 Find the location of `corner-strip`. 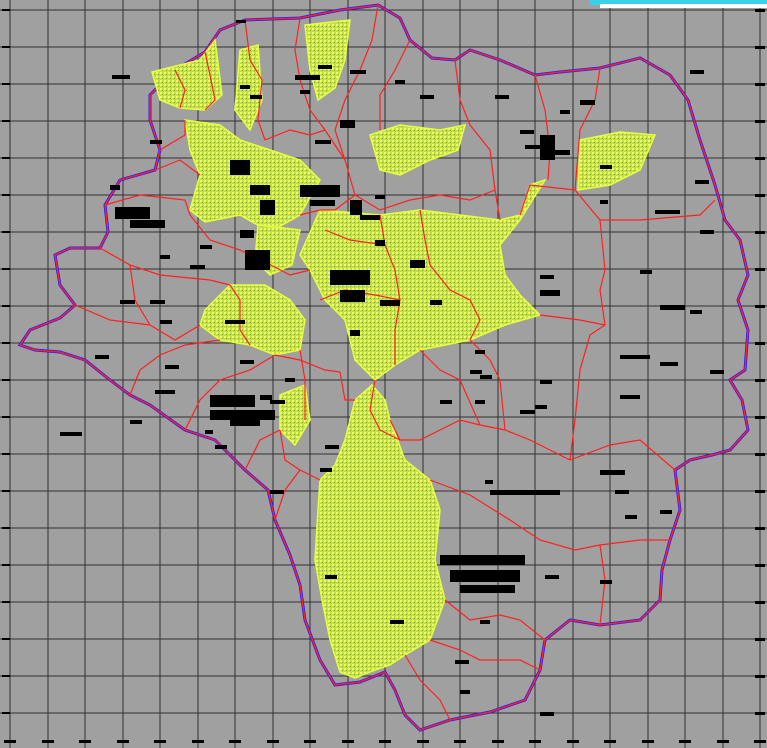

corner-strip is located at coordinates (678, 2).